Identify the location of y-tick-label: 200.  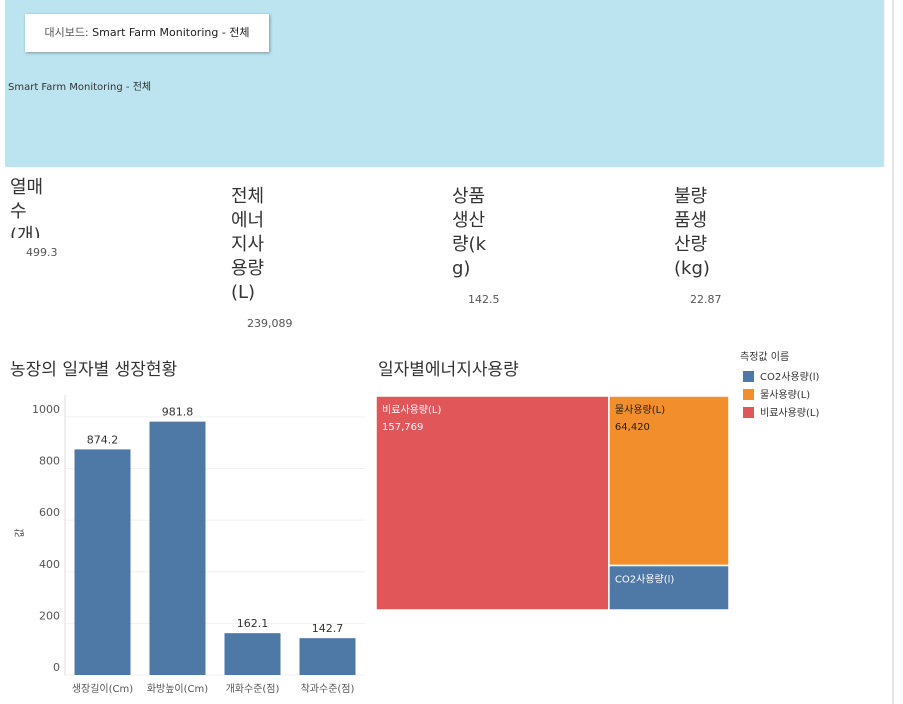
(49, 615).